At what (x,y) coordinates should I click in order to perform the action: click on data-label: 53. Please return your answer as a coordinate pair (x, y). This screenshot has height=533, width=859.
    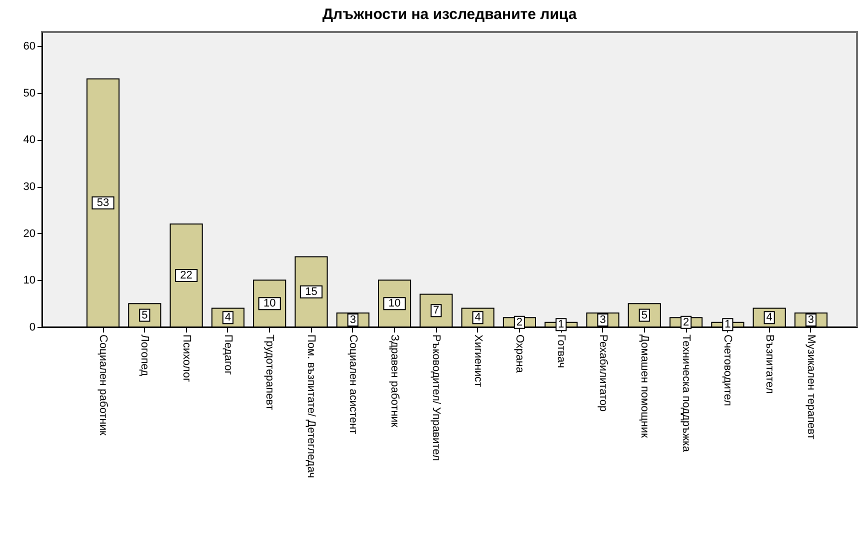
    Looking at the image, I should click on (103, 202).